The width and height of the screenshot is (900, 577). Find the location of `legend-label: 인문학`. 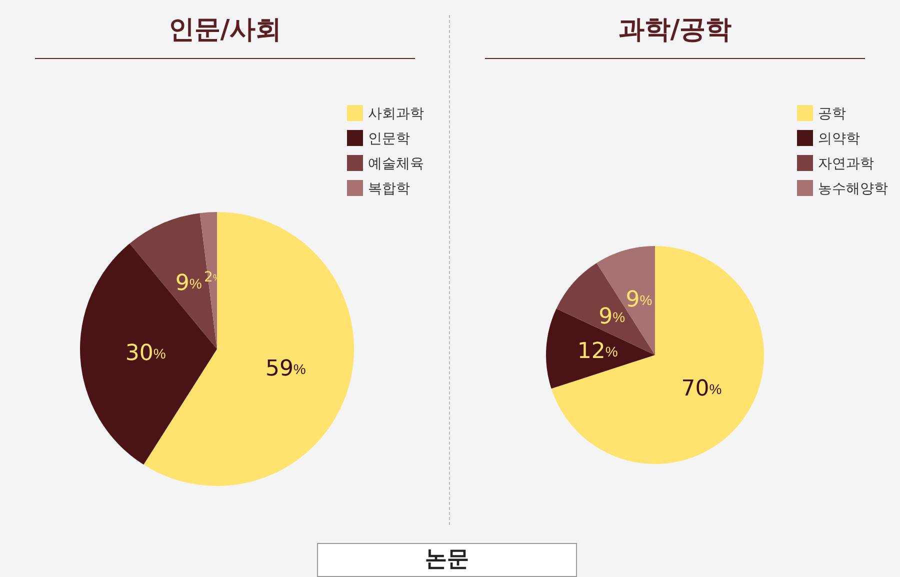

legend-label: 인문학 is located at coordinates (389, 138).